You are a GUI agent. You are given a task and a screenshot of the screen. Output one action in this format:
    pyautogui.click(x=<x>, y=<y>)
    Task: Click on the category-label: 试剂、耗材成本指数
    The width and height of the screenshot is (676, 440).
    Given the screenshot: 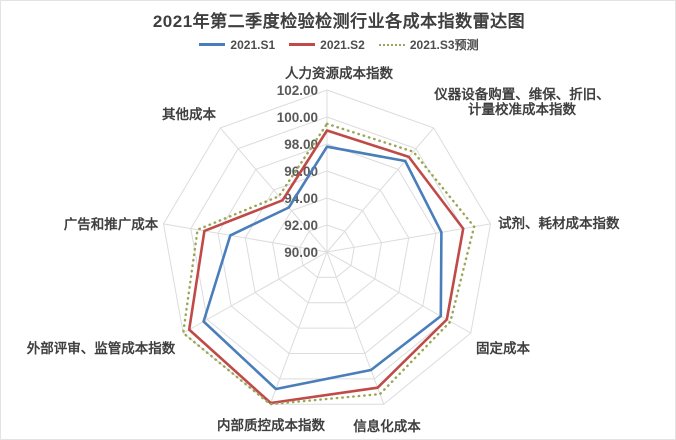 What is the action you would take?
    pyautogui.click(x=559, y=223)
    